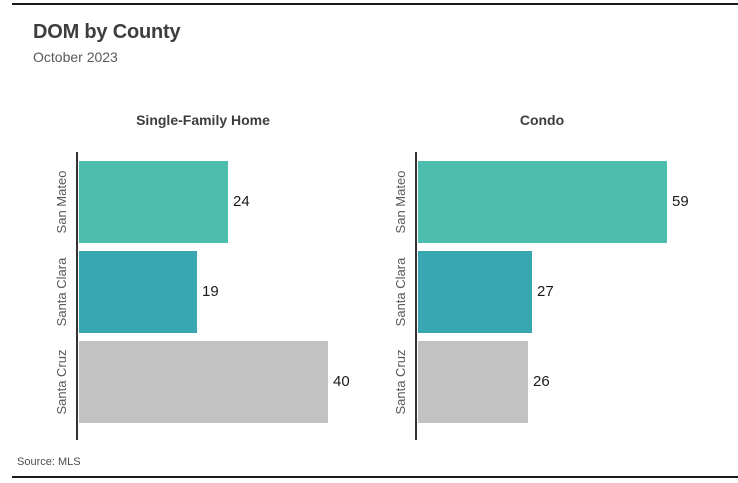 The width and height of the screenshot is (738, 483). What do you see at coordinates (210, 291) in the screenshot?
I see `value-label: 19` at bounding box center [210, 291].